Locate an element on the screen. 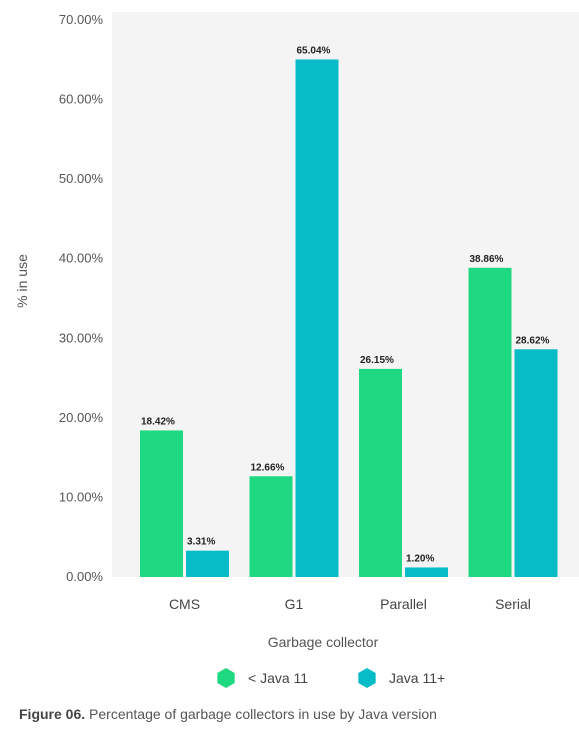 Image resolution: width=579 pixels, height=734 pixels. x-tick-label: CMS is located at coordinates (184, 604).